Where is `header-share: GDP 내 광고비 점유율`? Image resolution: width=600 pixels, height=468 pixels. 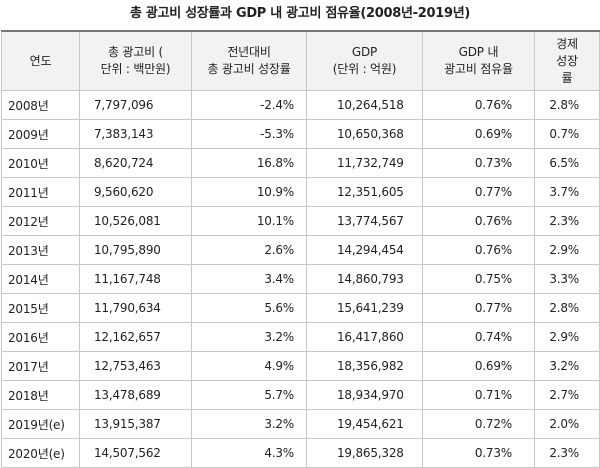 header-share: GDP 내 광고비 점유율 is located at coordinates (478, 60).